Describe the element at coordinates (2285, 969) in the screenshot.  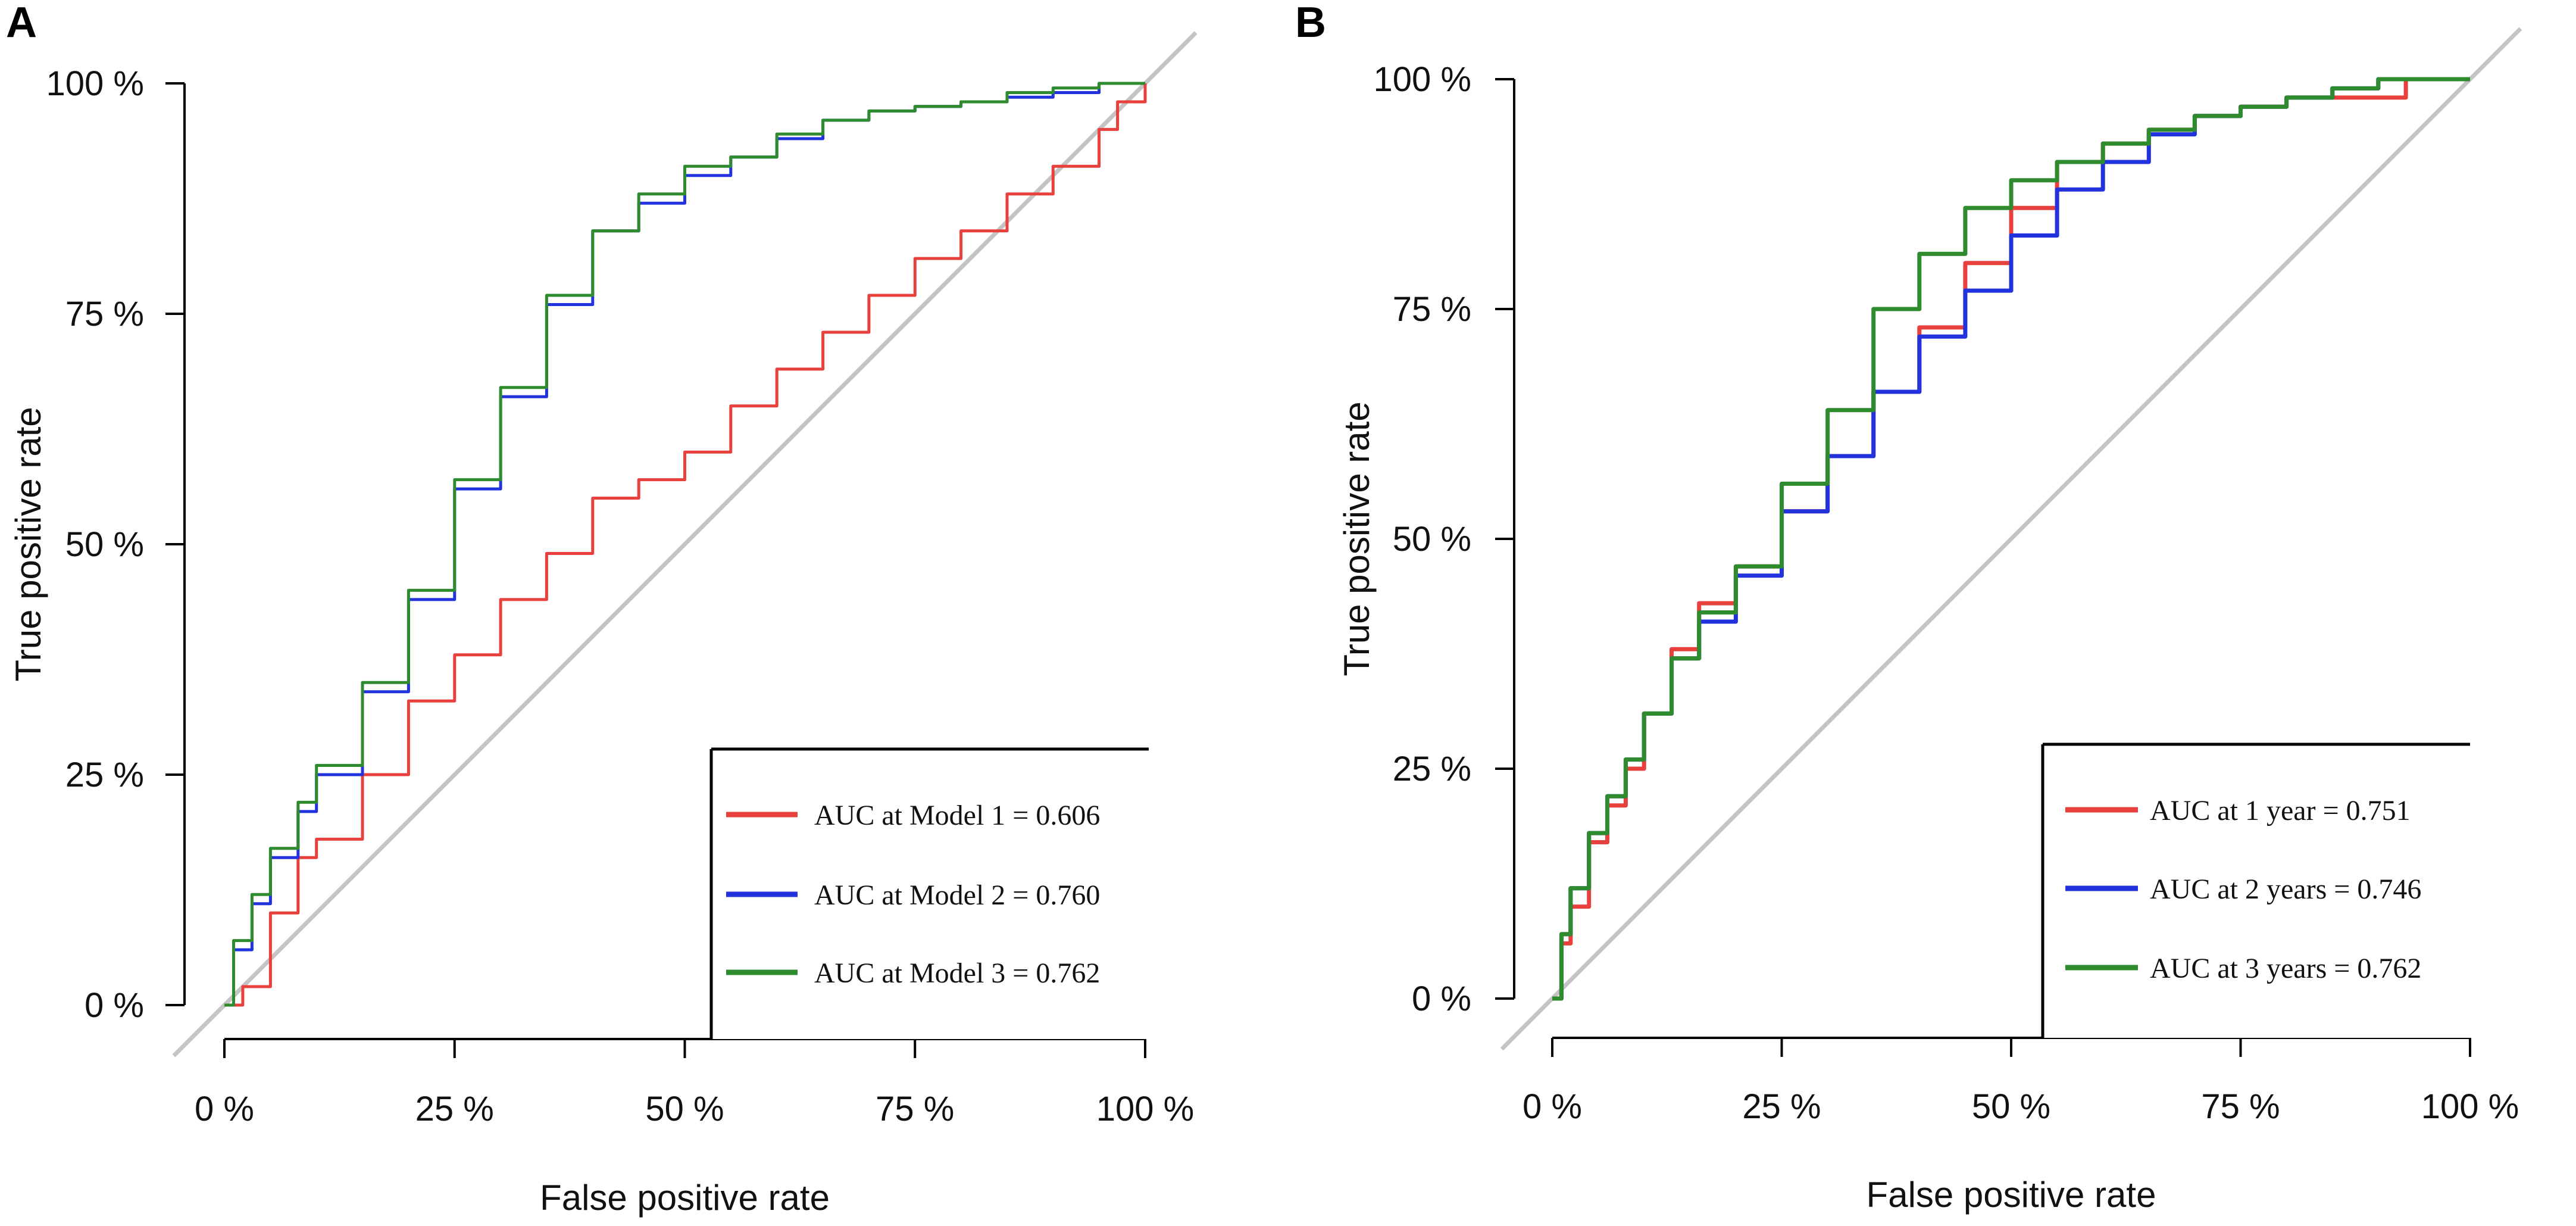
I see `legend-entry-label: AUC at 3 years = 0.762` at that location.